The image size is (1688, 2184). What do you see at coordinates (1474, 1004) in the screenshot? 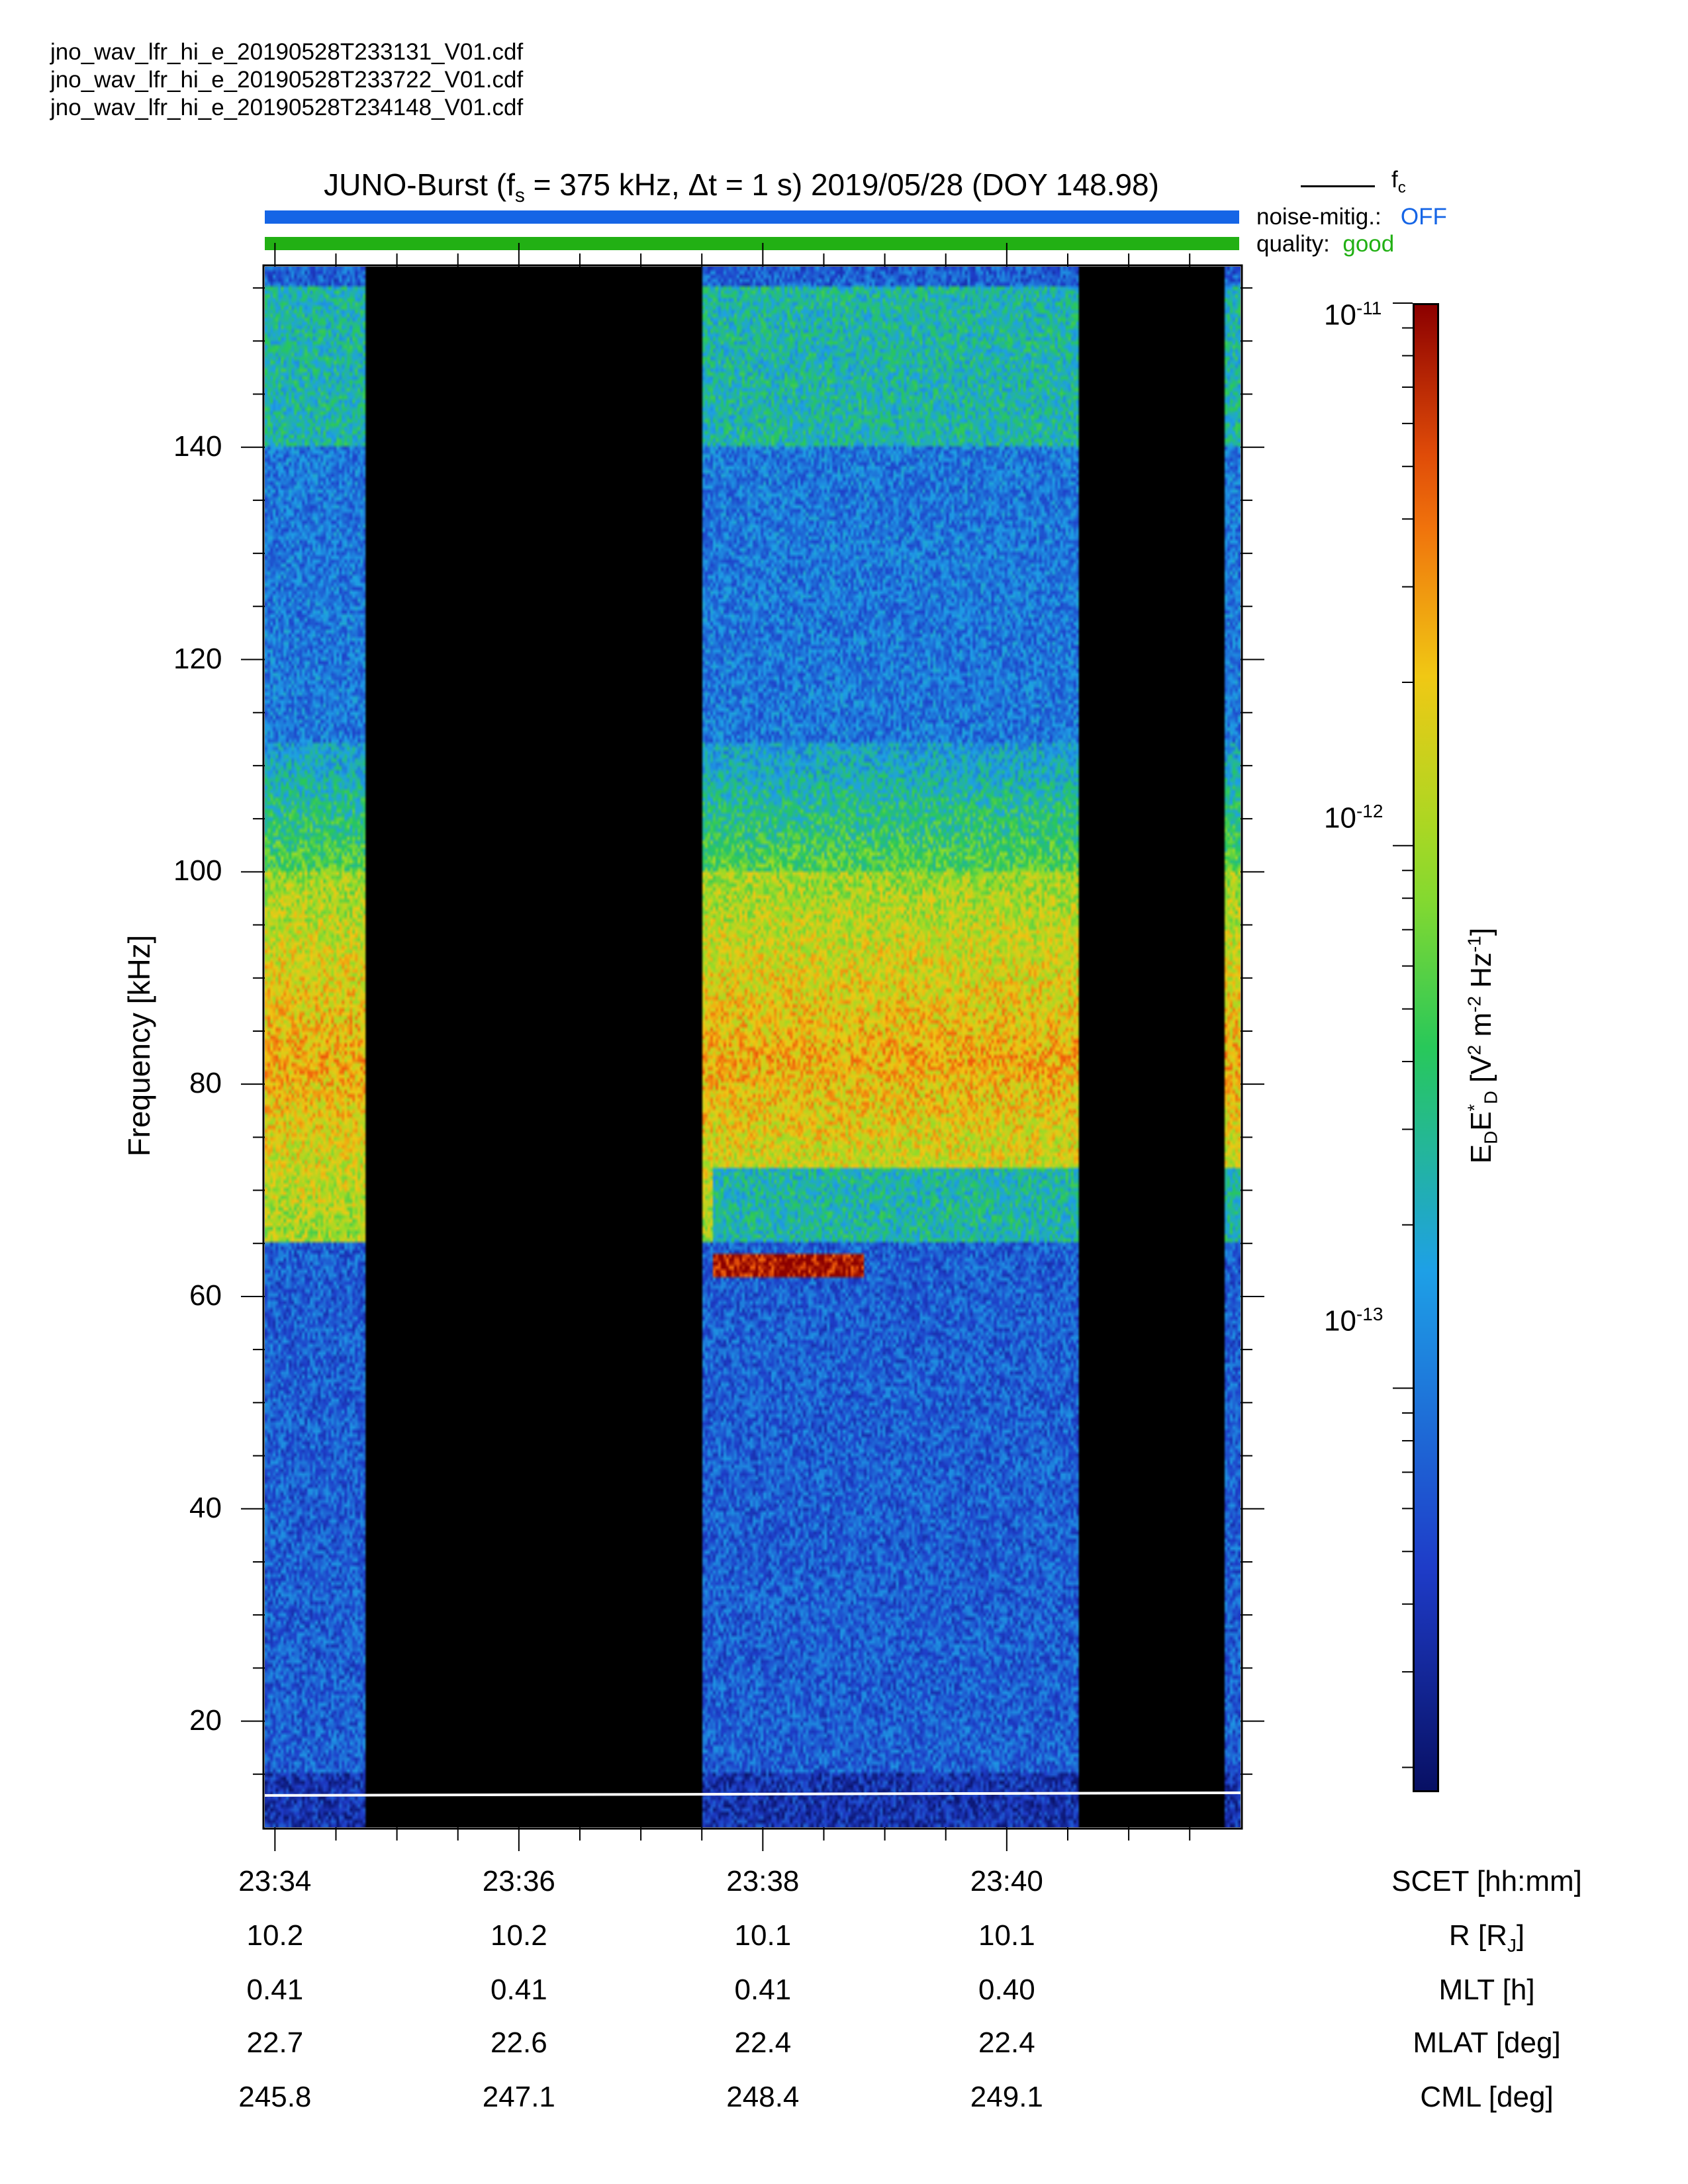
I see `cb-lbl-sup3: -2` at bounding box center [1474, 1004].